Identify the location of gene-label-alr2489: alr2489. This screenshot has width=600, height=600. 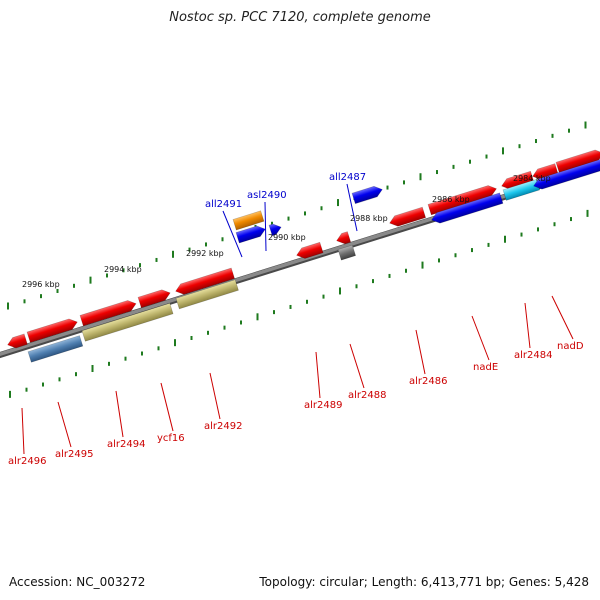
(323, 405).